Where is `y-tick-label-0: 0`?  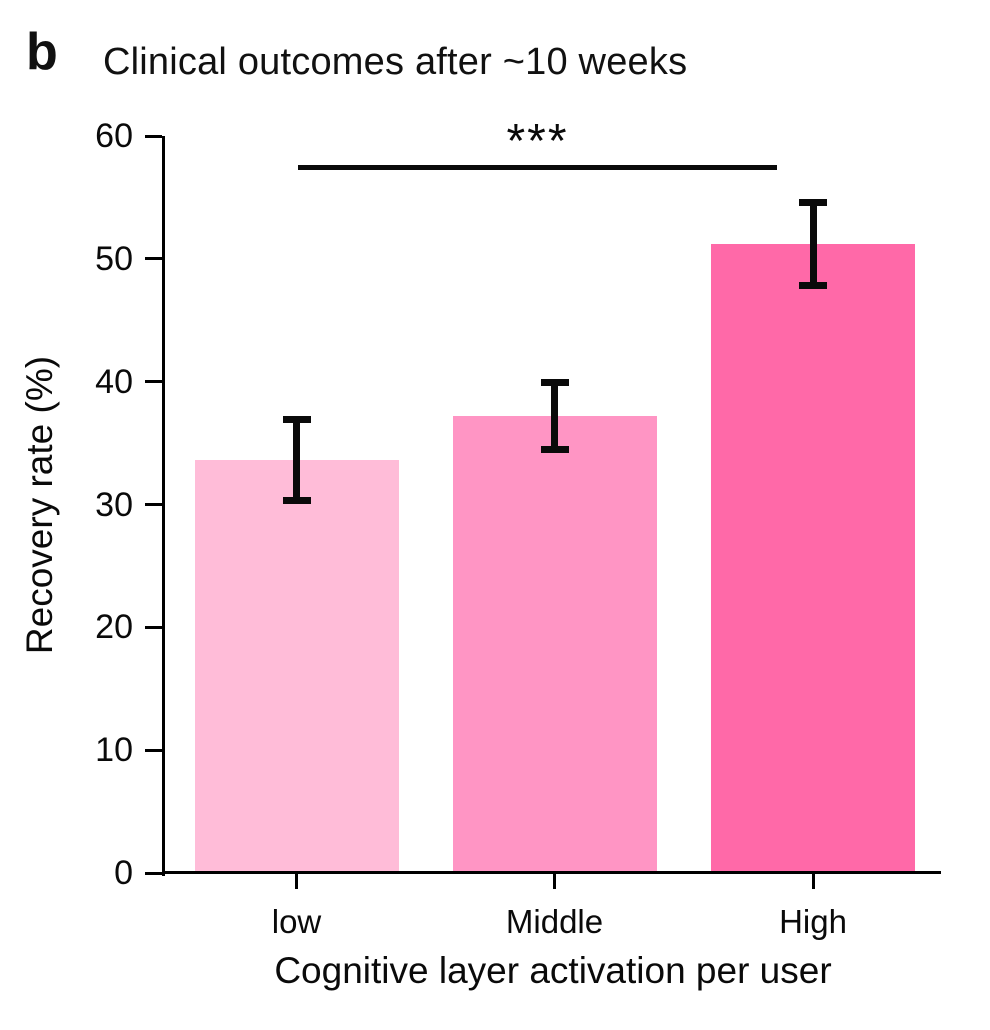 y-tick-label-0: 0 is located at coordinates (123, 873).